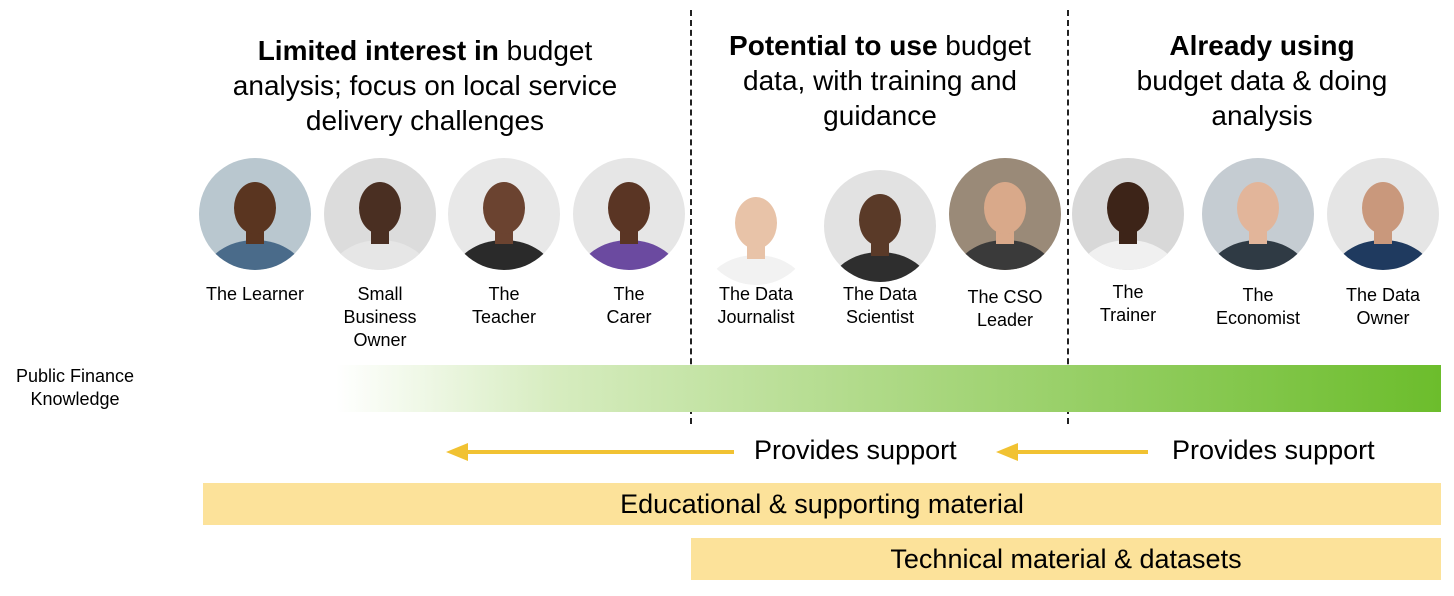  I want to click on persona-name-trainer: The Trainer, so click(1128, 303).